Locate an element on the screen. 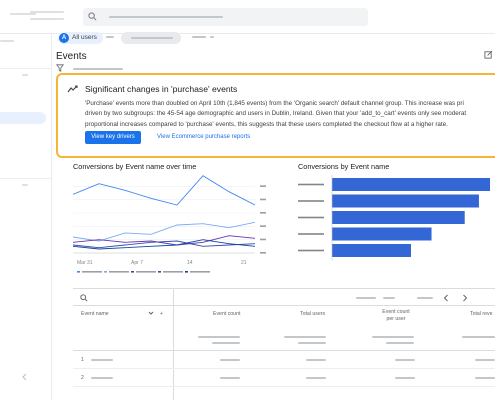 The height and width of the screenshot is (400, 495). insight-title: Significant changes in 'purchase' events is located at coordinates (161, 89).